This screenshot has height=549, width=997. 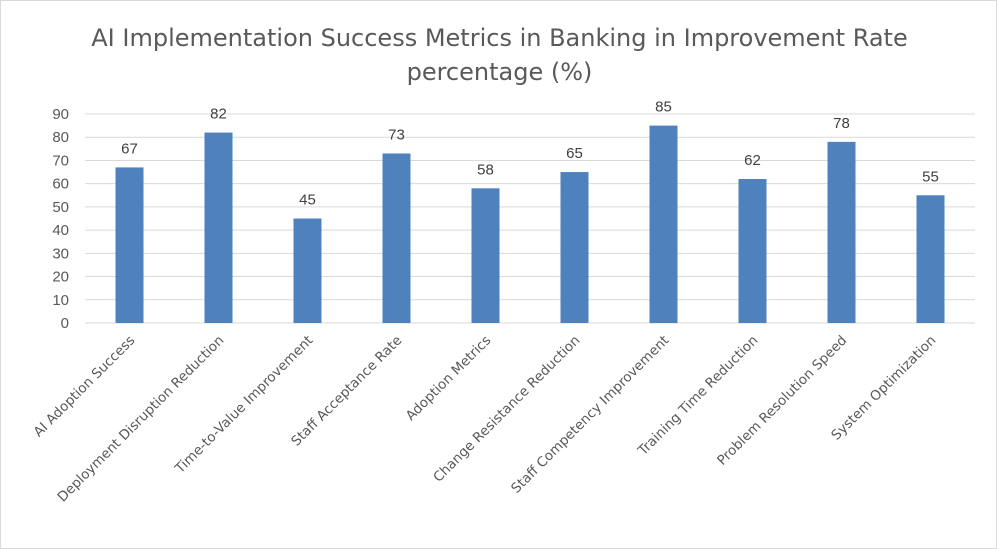 What do you see at coordinates (60, 219) in the screenshot?
I see `y-axis: 0 10 20 30 40 50 60 70 80 90` at bounding box center [60, 219].